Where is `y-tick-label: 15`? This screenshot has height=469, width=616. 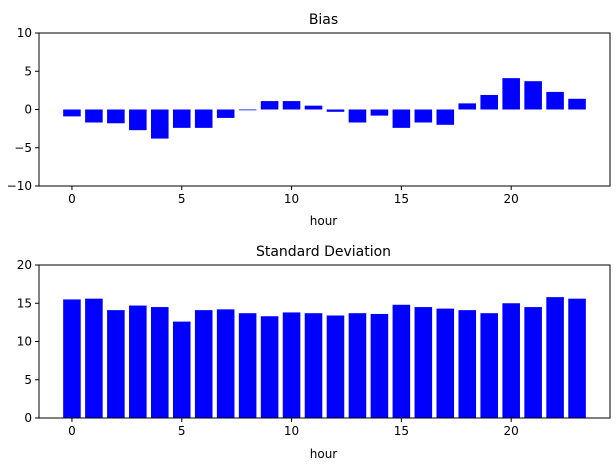
y-tick-label: 15 is located at coordinates (24, 303).